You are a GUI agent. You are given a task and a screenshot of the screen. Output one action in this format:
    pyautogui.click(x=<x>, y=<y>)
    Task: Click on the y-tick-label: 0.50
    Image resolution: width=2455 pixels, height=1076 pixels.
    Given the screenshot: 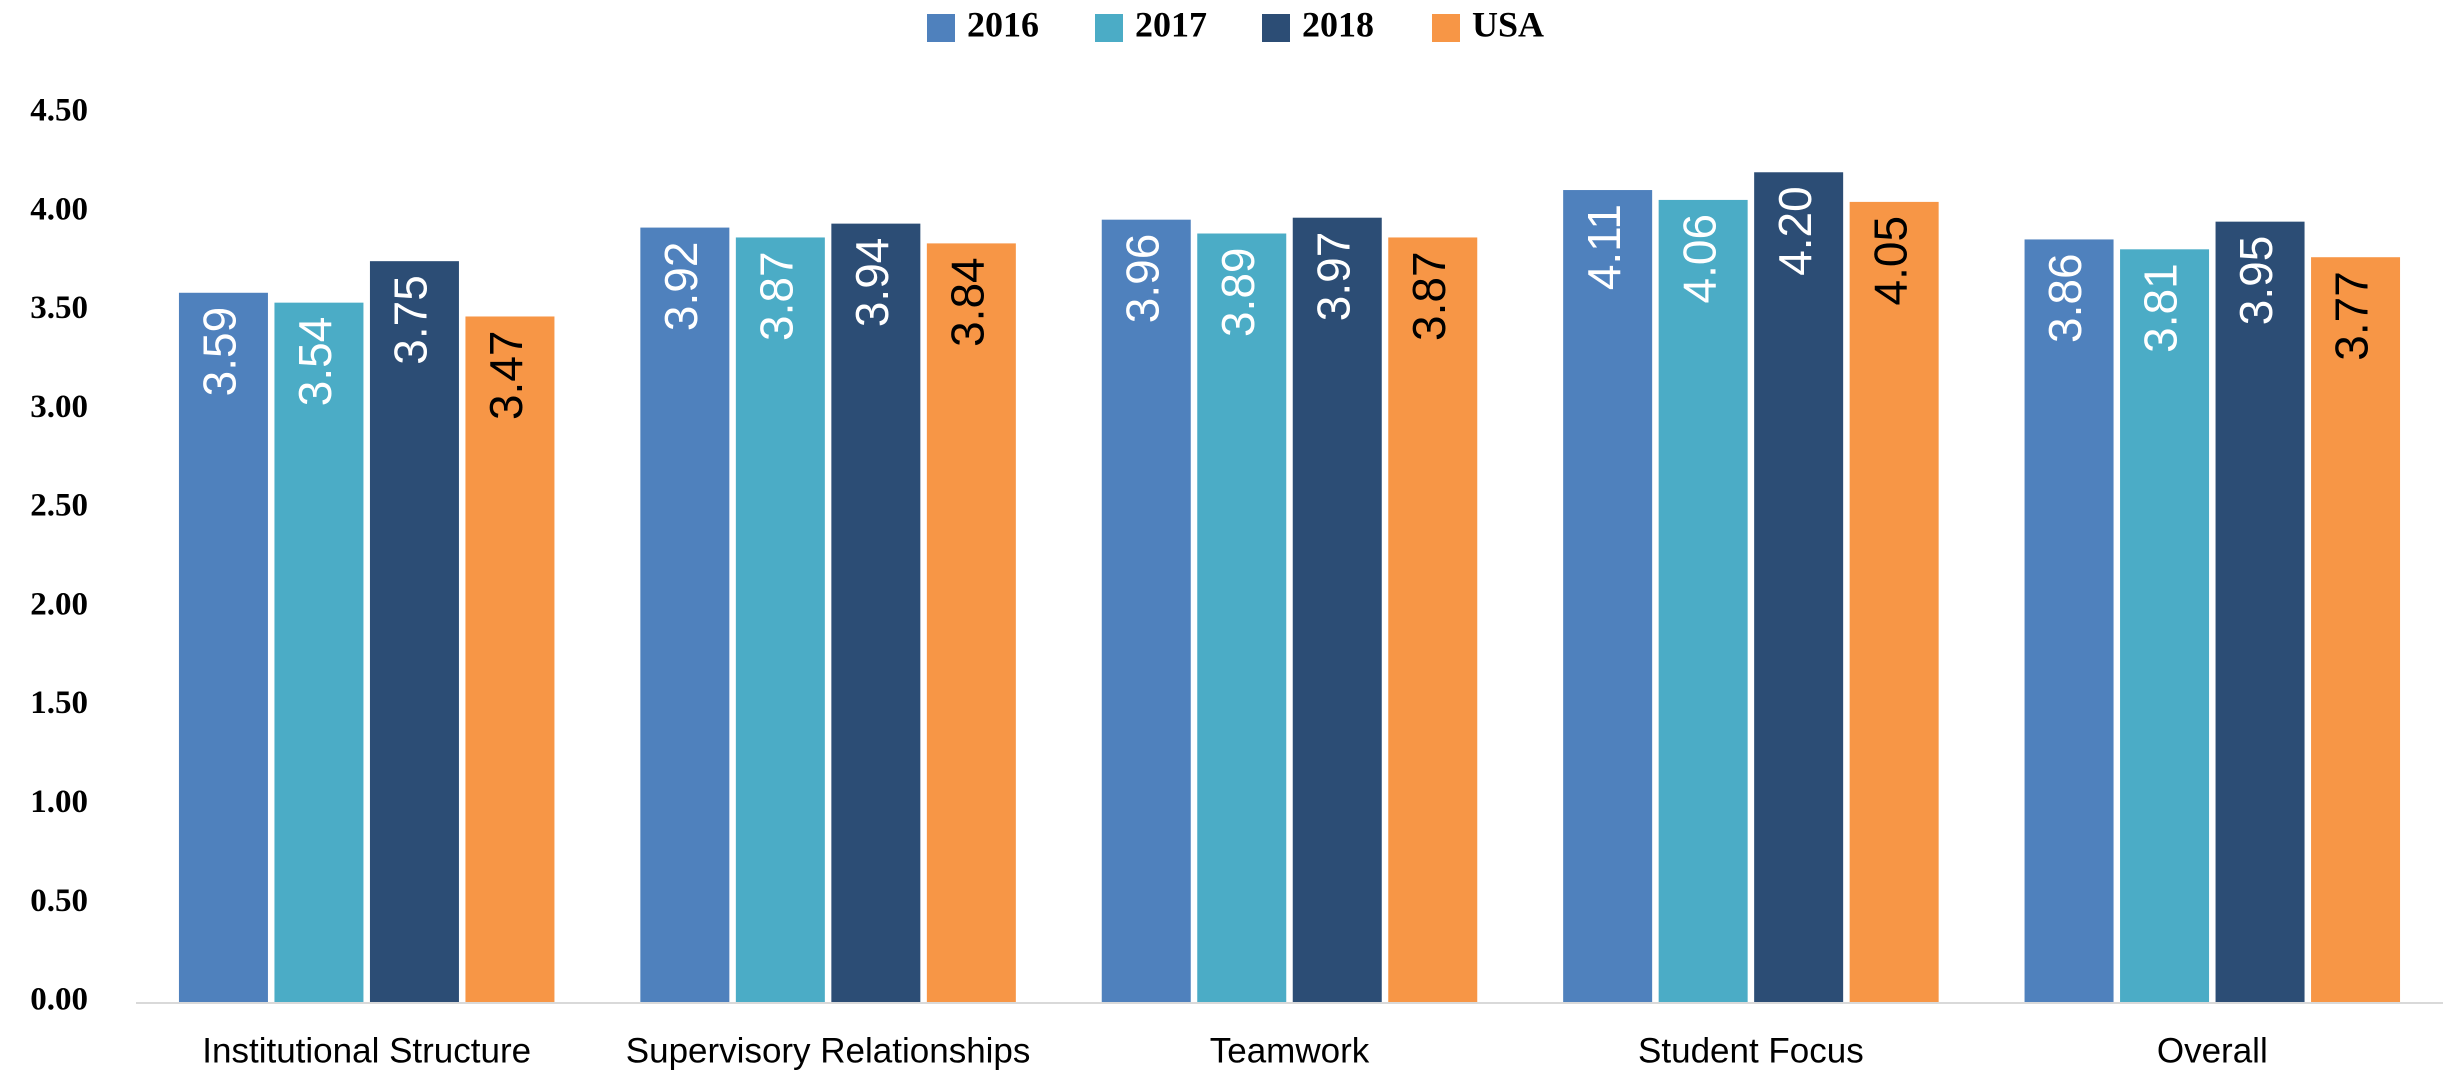 What is the action you would take?
    pyautogui.click(x=59, y=901)
    